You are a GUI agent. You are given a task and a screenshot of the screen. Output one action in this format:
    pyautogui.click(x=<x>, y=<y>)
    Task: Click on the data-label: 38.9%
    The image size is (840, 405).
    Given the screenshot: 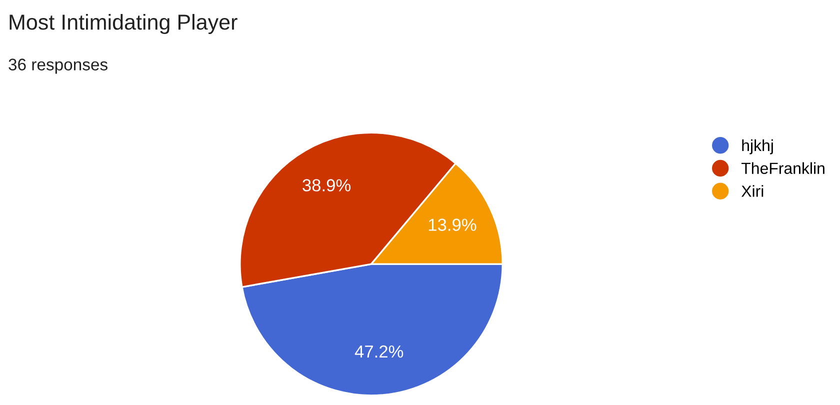 What is the action you would take?
    pyautogui.click(x=326, y=185)
    